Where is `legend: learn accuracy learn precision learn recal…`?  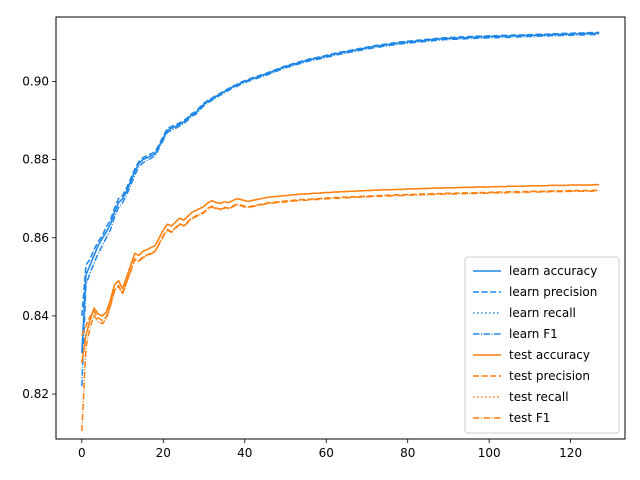 legend: learn accuracy learn precision learn recal… is located at coordinates (542, 345).